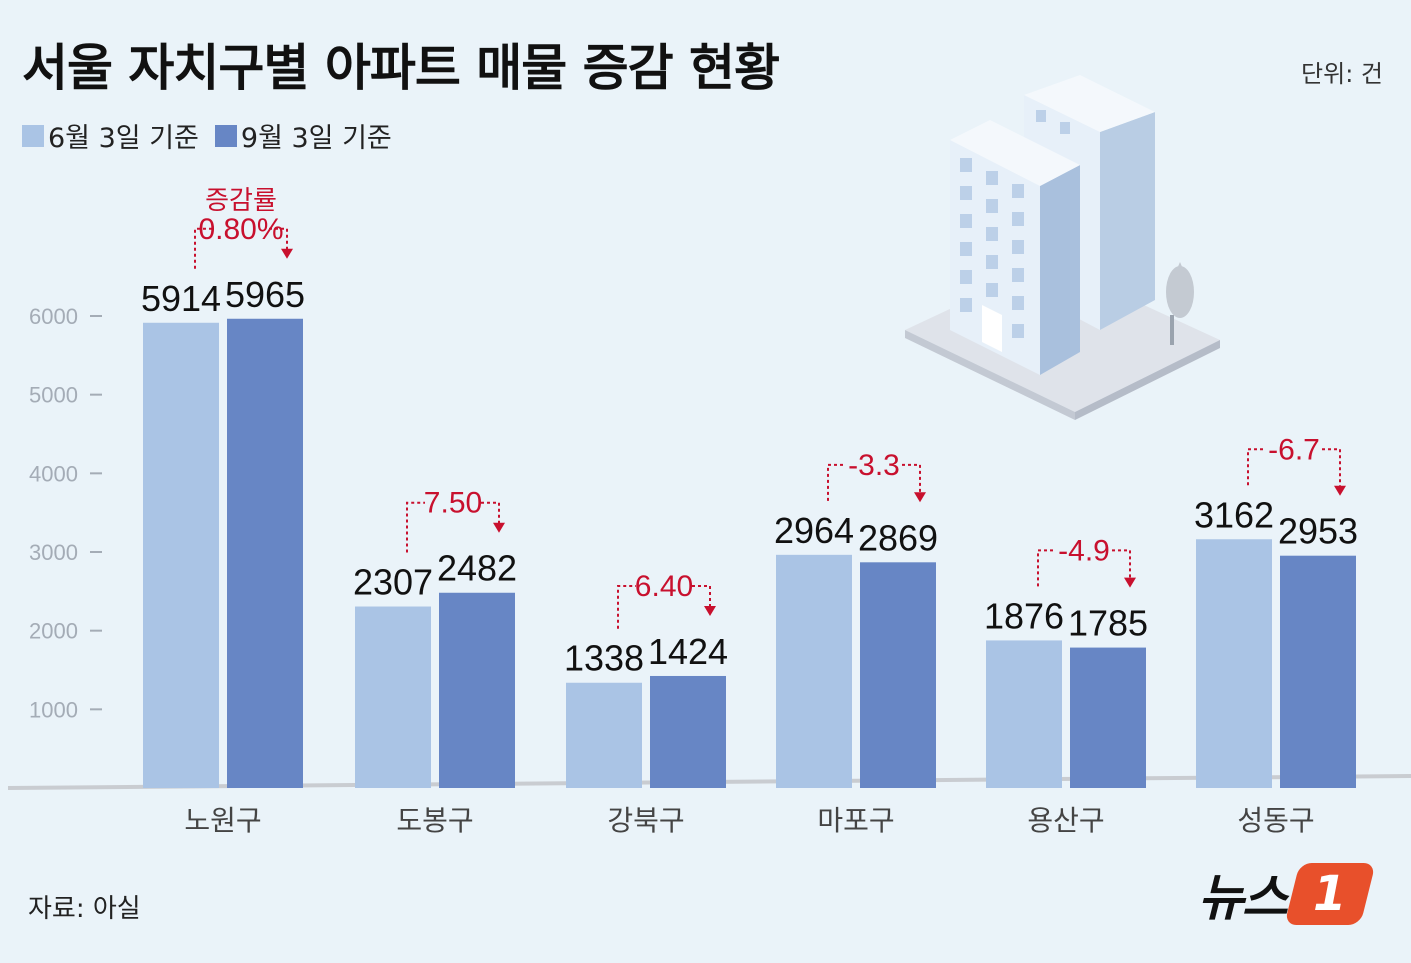  What do you see at coordinates (1065, 820) in the screenshot?
I see `category-label-4: 용산구` at bounding box center [1065, 820].